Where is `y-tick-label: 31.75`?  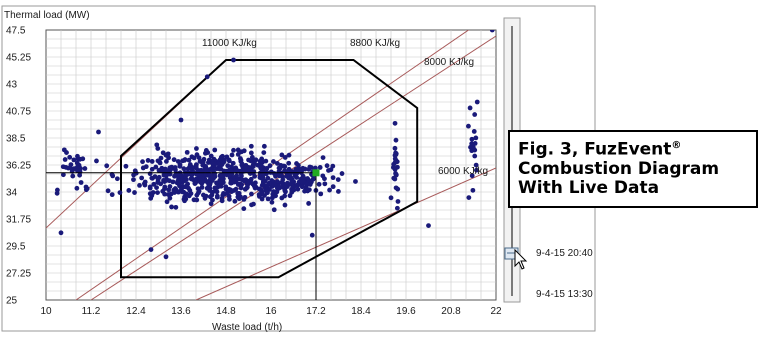
y-tick-label: 31.75 is located at coordinates (18, 220).